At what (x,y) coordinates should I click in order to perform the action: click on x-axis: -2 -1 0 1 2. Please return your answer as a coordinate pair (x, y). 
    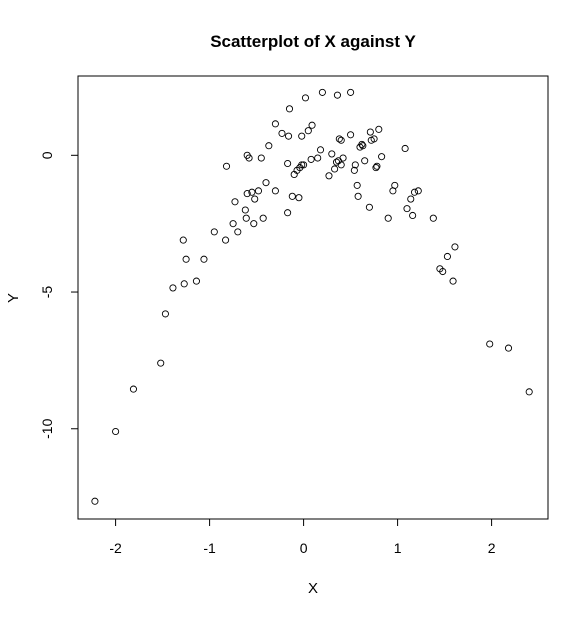
    Looking at the image, I should click on (302, 537).